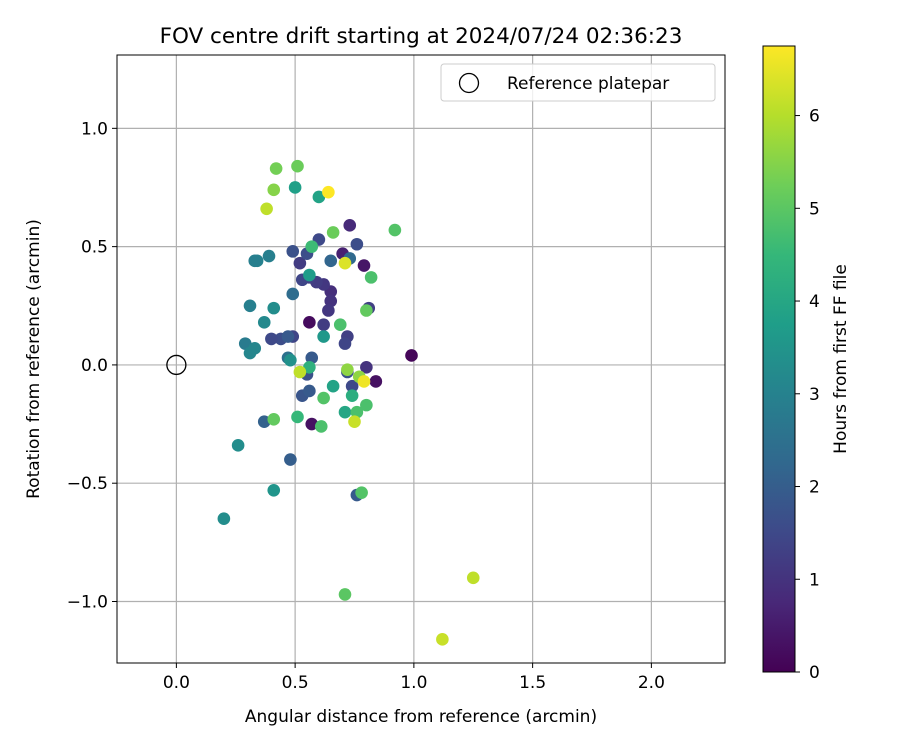 This screenshot has height=750, width=900. Describe the element at coordinates (814, 209) in the screenshot. I see `colorbar-tick-label: 5` at that location.